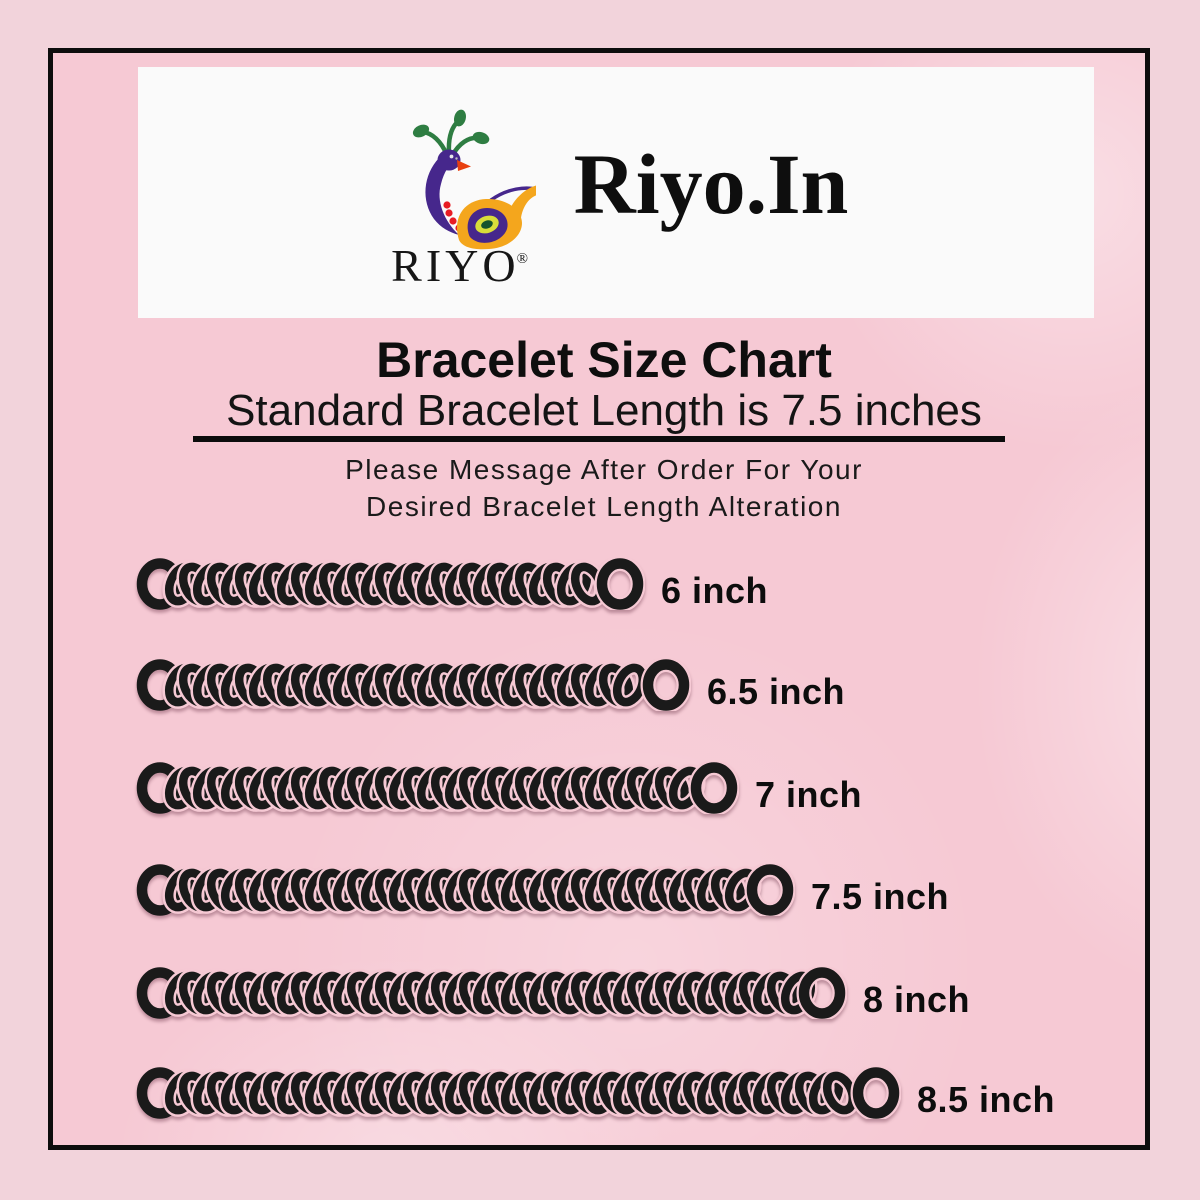  I want to click on size-row: 7.5 inch, so click(542, 890).